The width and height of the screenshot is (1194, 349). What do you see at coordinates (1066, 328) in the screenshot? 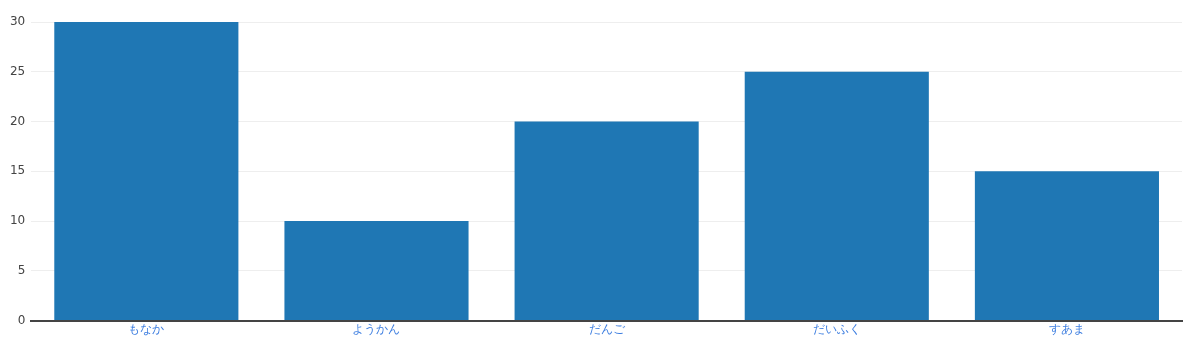
I see `x-tick-label: すあま` at bounding box center [1066, 328].